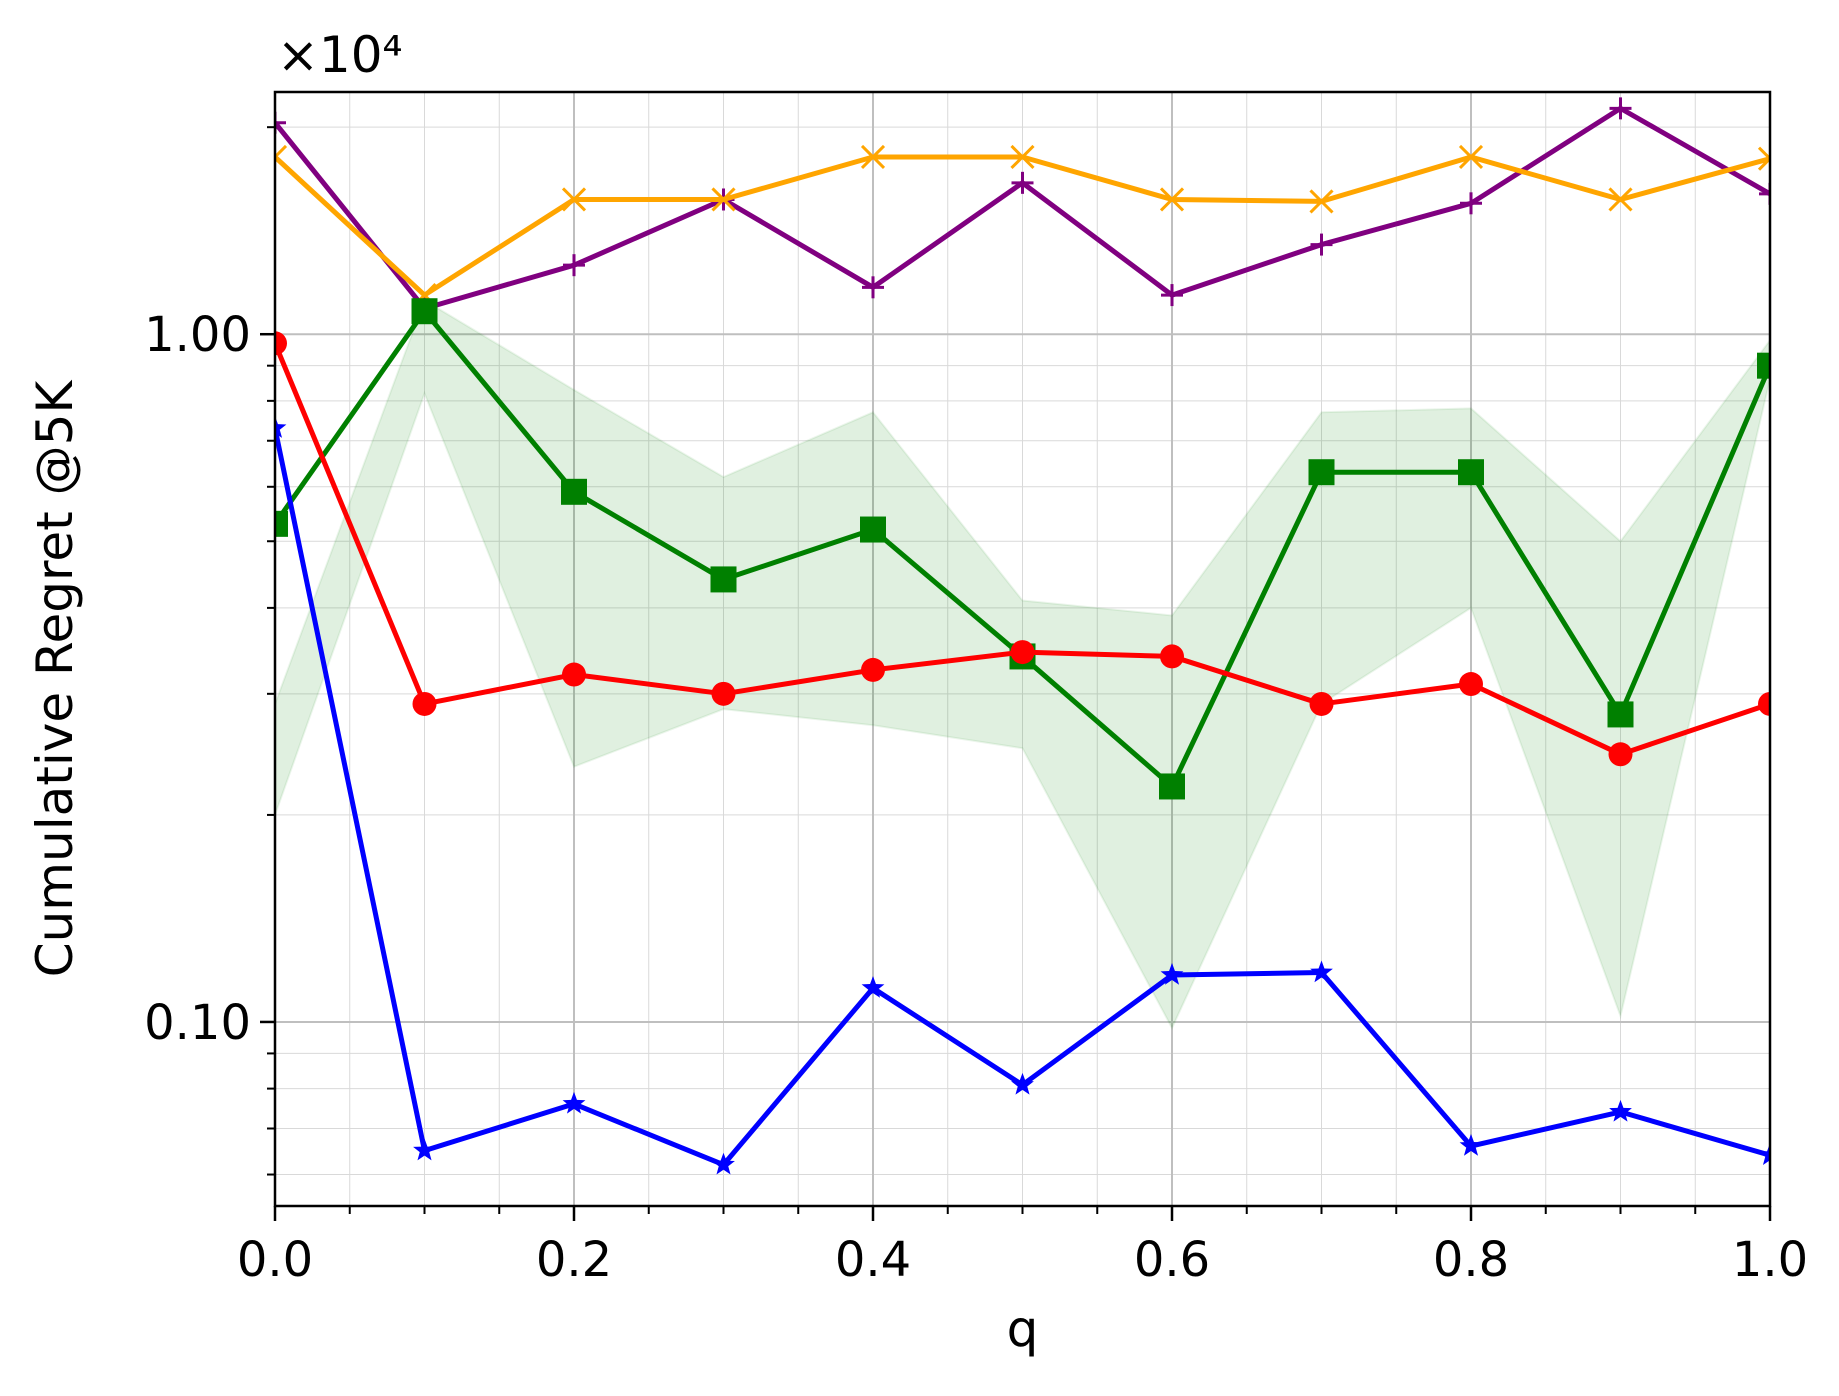 This screenshot has width=1839, height=1396. What do you see at coordinates (55, 679) in the screenshot?
I see `y-axis-label: Cumulative Regret @5K` at bounding box center [55, 679].